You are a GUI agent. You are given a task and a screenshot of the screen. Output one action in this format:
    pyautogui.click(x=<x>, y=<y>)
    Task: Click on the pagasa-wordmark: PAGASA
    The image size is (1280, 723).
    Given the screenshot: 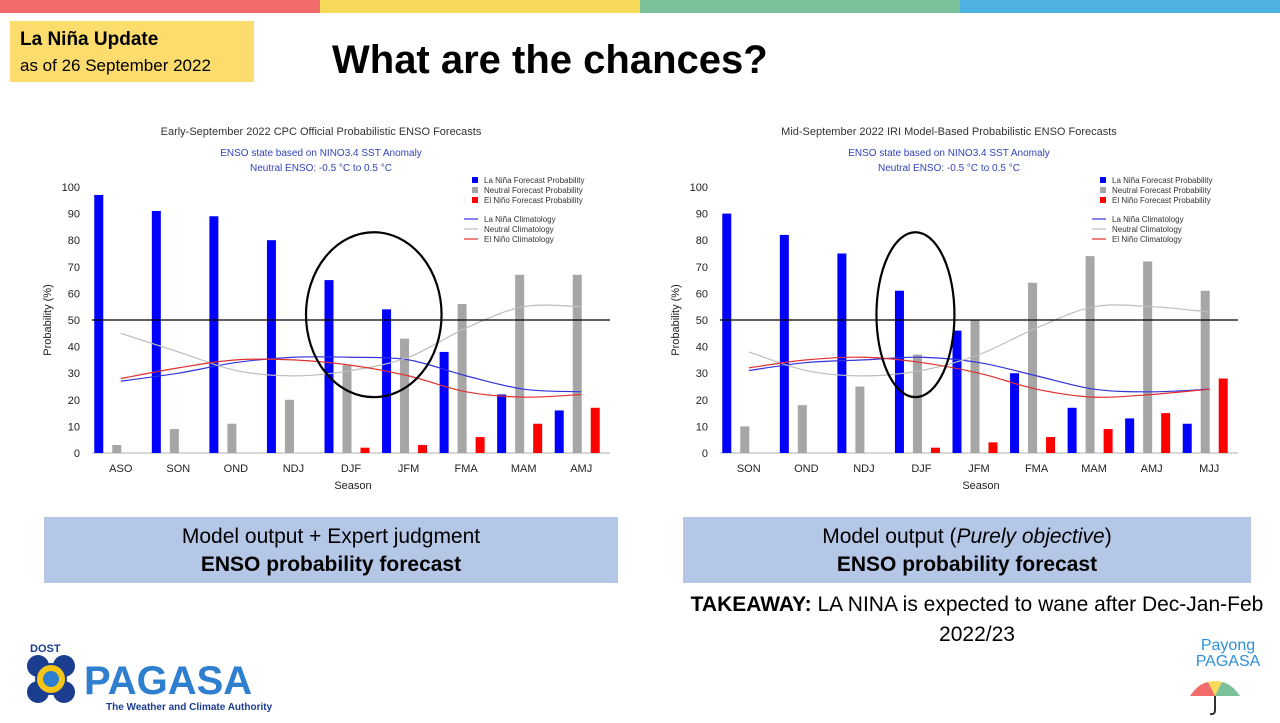 What is the action you would take?
    pyautogui.click(x=168, y=681)
    